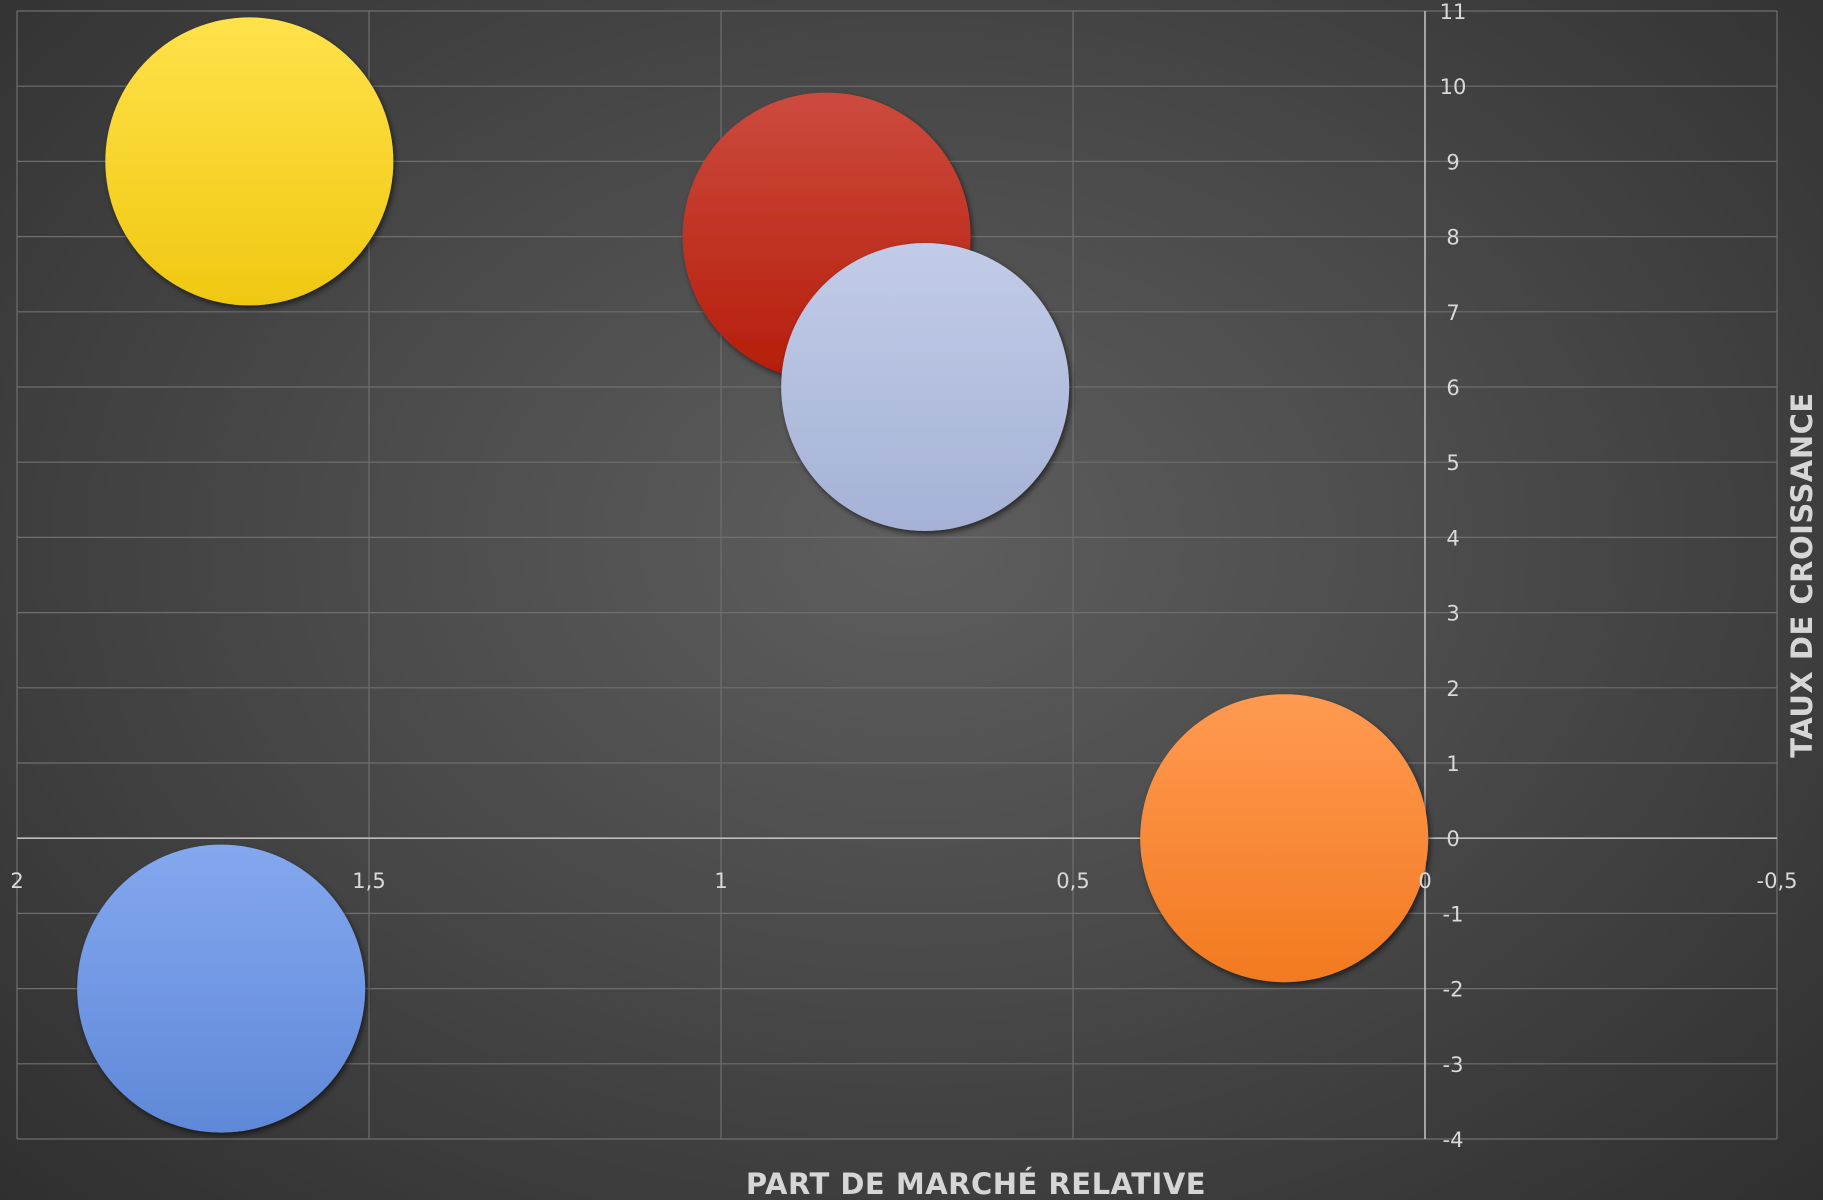 The width and height of the screenshot is (1823, 1200). I want to click on x-tick-label: -0,5, so click(1777, 881).